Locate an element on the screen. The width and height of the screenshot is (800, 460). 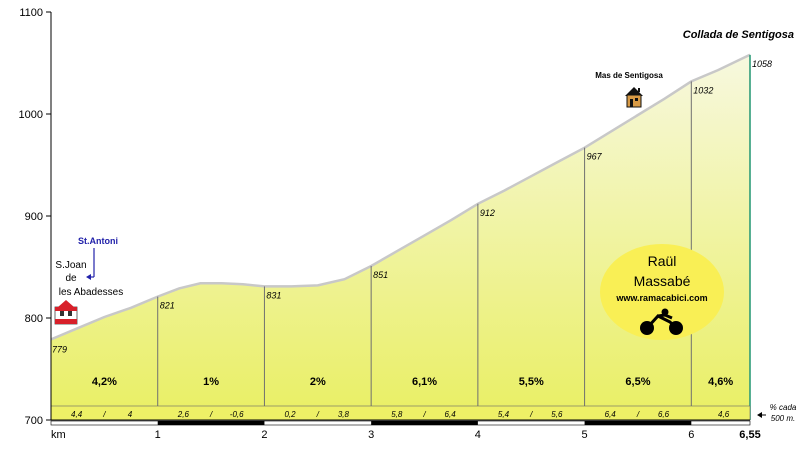
start-place-line1: S.Joan is located at coordinates (70, 265).